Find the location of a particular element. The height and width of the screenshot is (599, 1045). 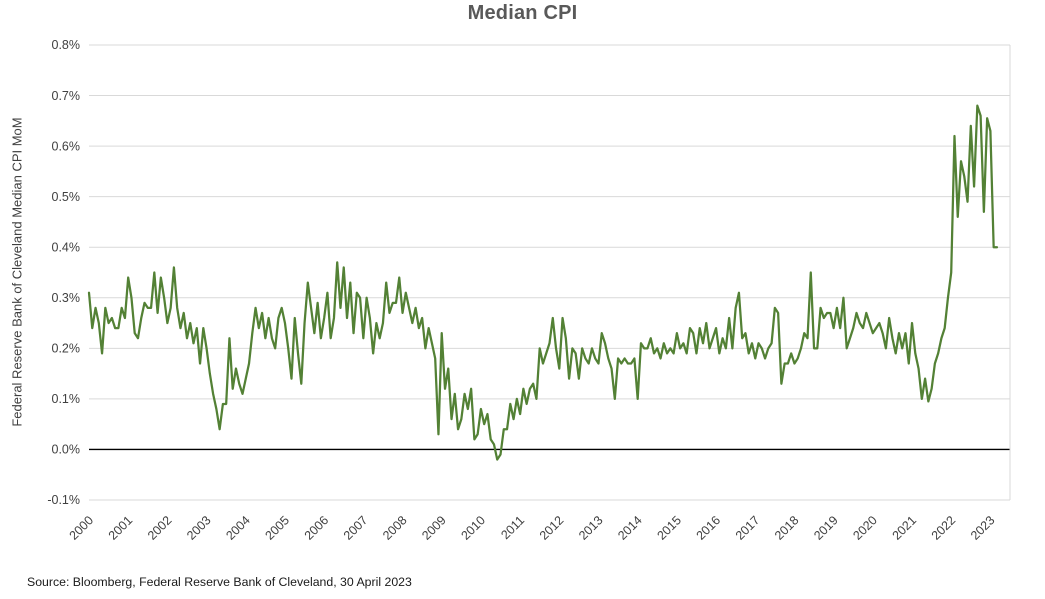

y-axis-tick-label: 0.8% is located at coordinates (66, 45).